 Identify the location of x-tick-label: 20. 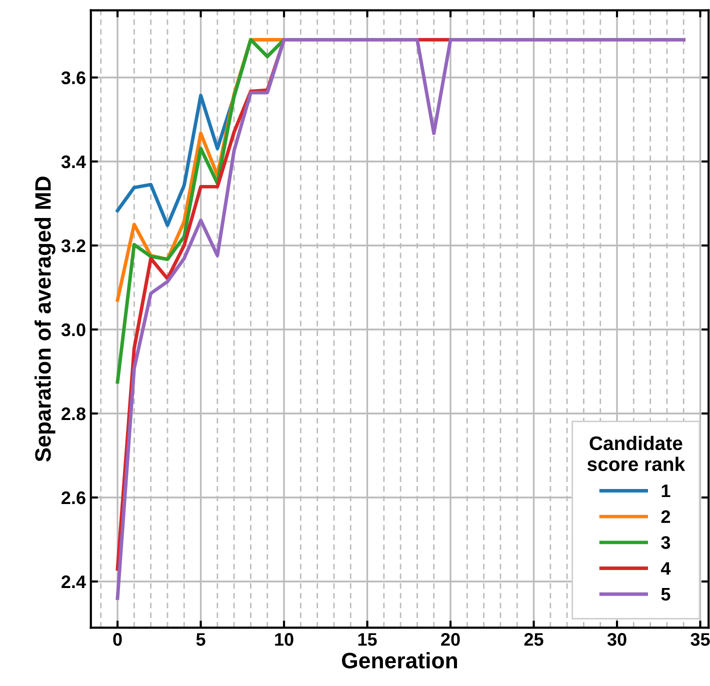
(450, 639).